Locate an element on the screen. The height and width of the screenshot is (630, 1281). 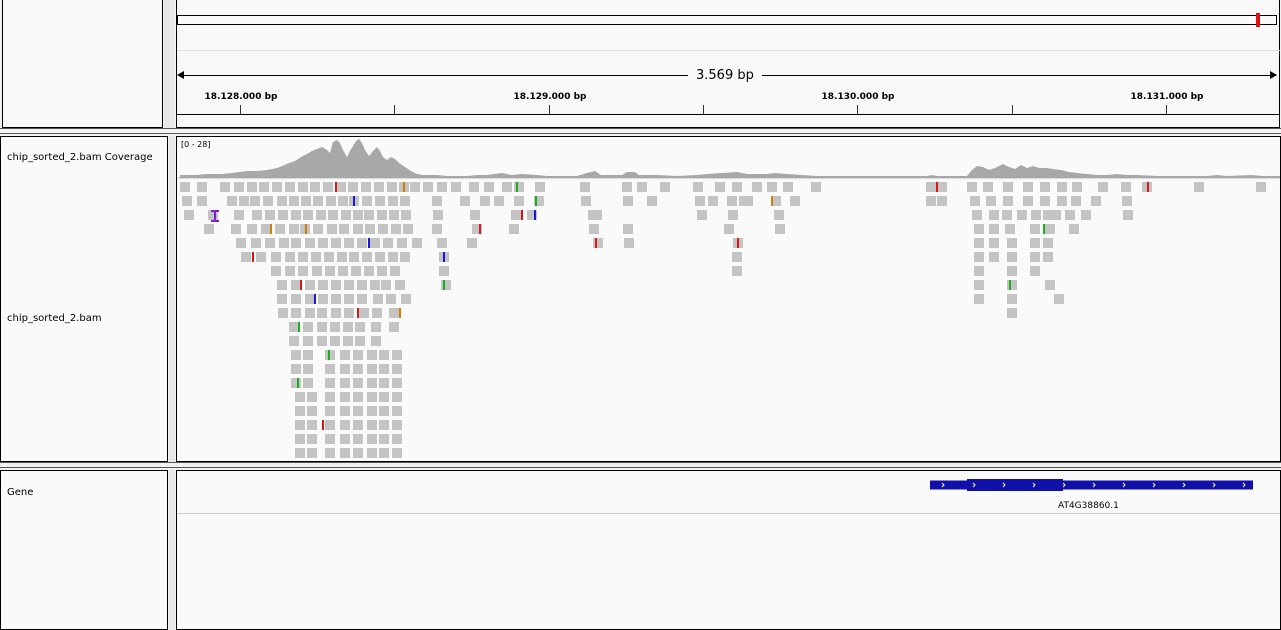
insertion-marker-icon is located at coordinates (215, 216).